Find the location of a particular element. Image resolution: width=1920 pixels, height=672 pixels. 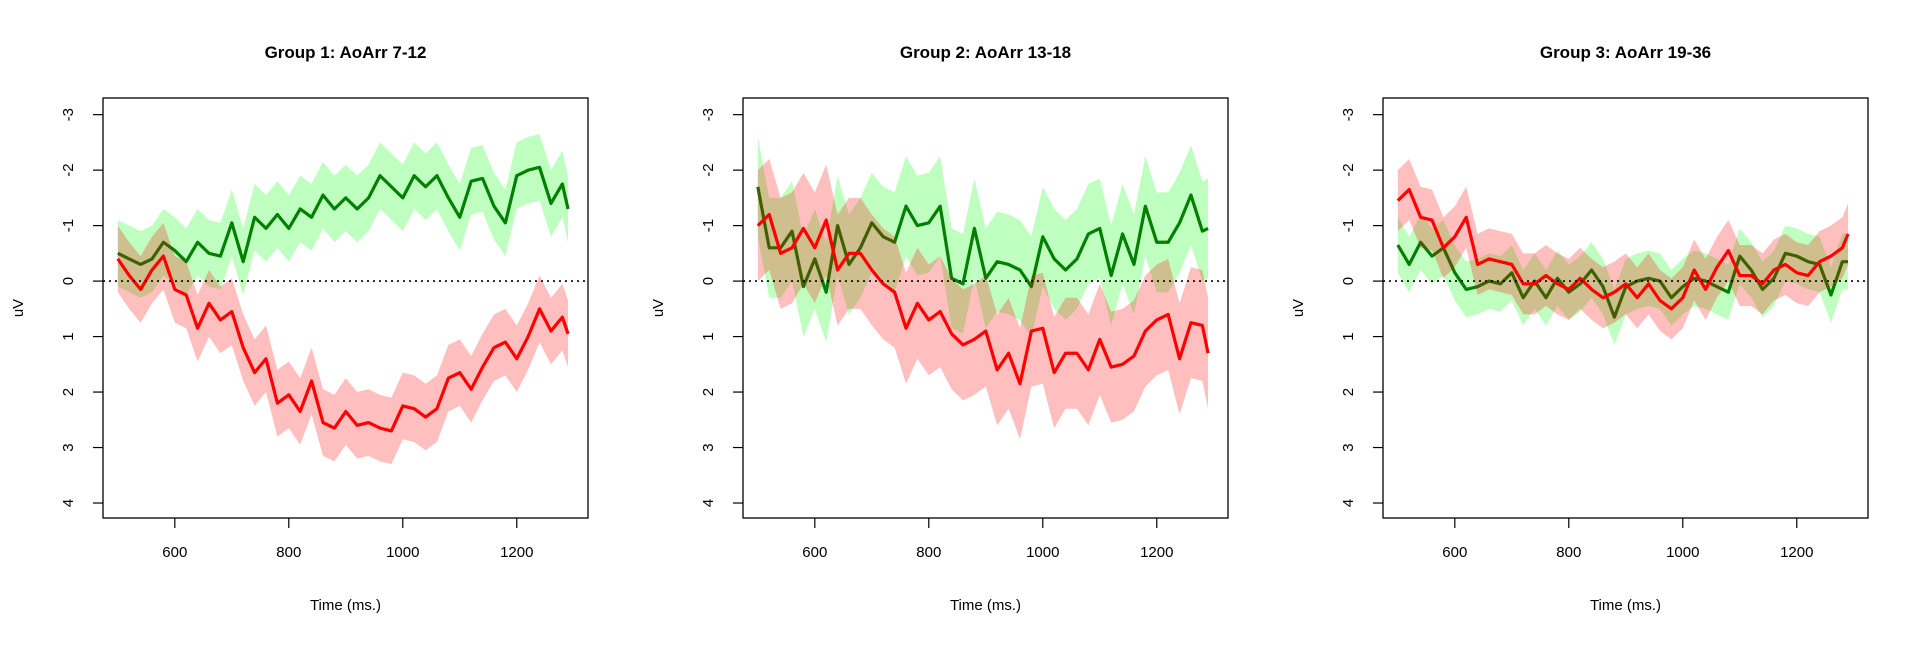

chart-title: Group 3: AoArr 19-36 is located at coordinates (1625, 52).